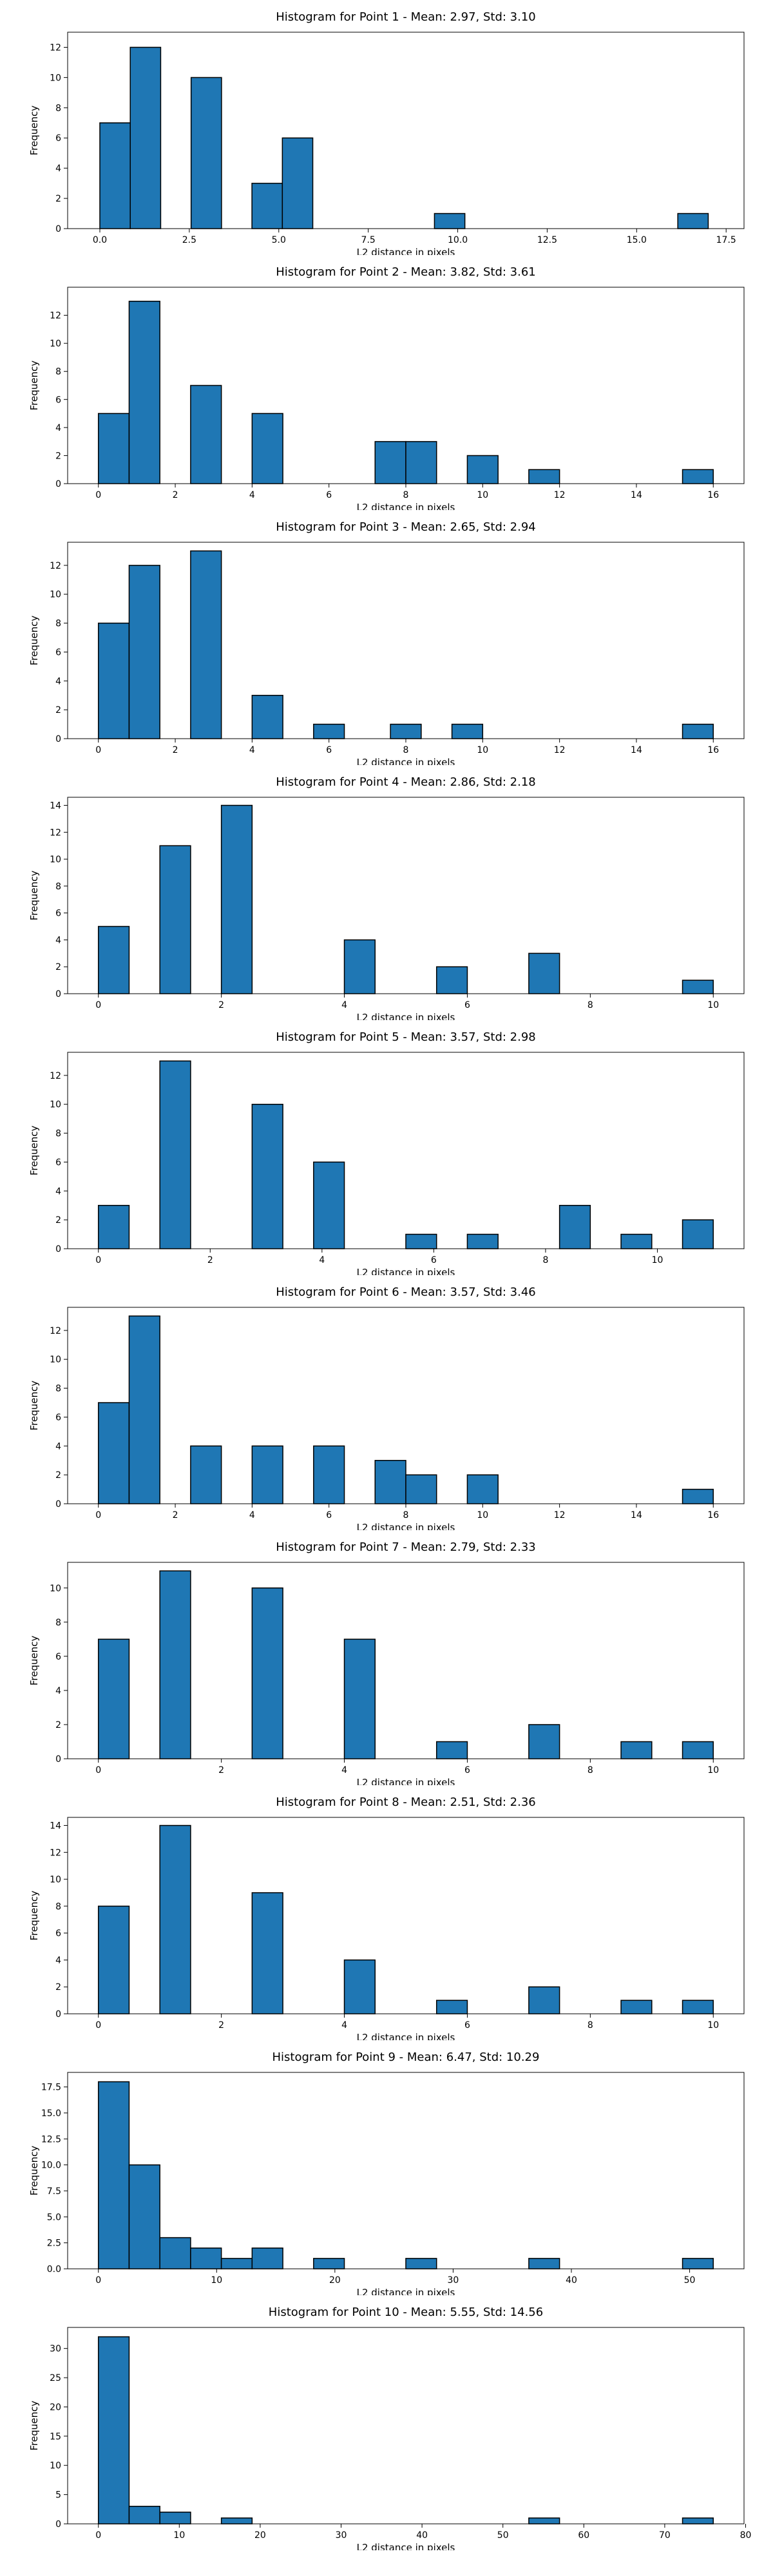  What do you see at coordinates (571, 2280) in the screenshot?
I see `x-tick-label: 40` at bounding box center [571, 2280].